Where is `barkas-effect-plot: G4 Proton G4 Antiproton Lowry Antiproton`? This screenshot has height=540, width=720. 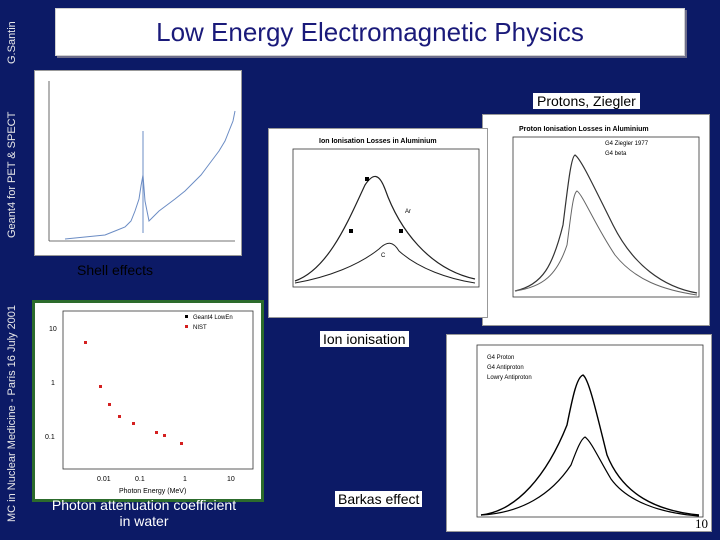
barkas-effect-plot: G4 Proton G4 Antiproton Lowry Antiproton is located at coordinates (579, 433).